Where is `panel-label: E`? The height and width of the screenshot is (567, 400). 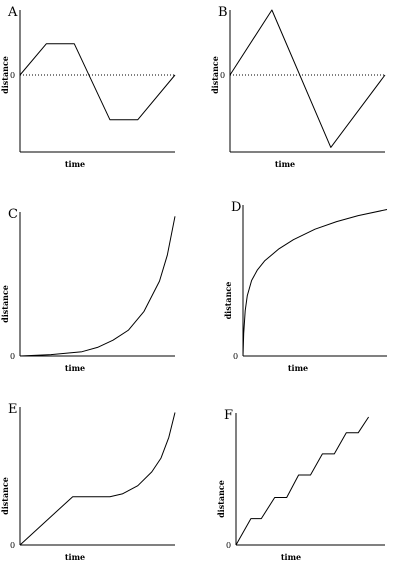 panel-label: E is located at coordinates (13, 409).